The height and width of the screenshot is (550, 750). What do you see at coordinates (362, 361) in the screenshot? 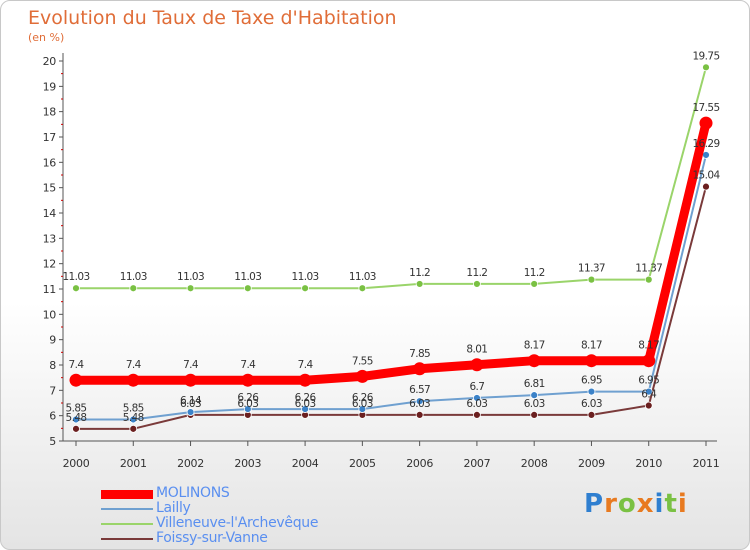
I see `data-label: 7.55` at bounding box center [362, 361].